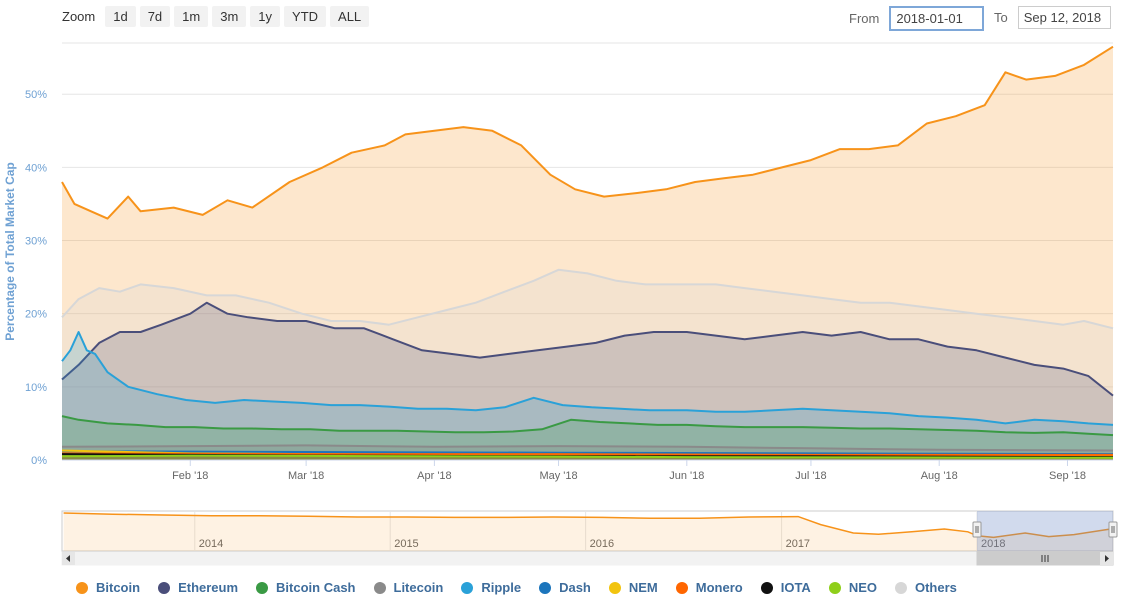 Image resolution: width=1130 pixels, height=603 pixels. I want to click on legend-item-bitcoin-cash: Bitcoin Cash, so click(306, 587).